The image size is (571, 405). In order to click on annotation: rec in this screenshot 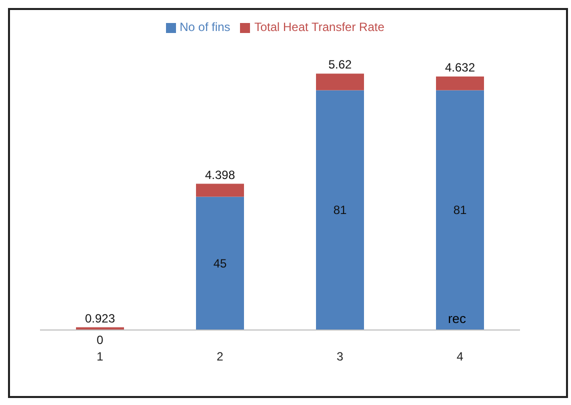, I will do `click(457, 318)`.